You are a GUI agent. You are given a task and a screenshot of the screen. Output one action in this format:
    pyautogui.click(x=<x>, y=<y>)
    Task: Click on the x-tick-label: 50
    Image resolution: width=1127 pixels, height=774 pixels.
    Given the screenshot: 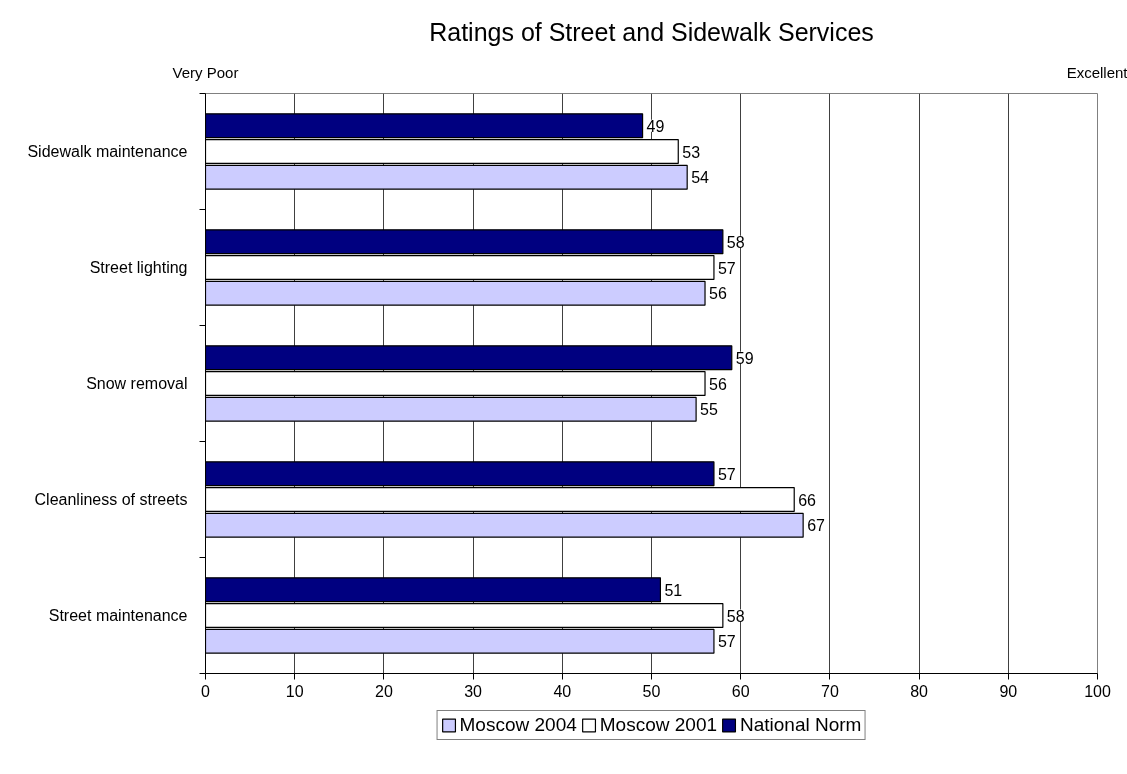 What is the action you would take?
    pyautogui.click(x=651, y=691)
    